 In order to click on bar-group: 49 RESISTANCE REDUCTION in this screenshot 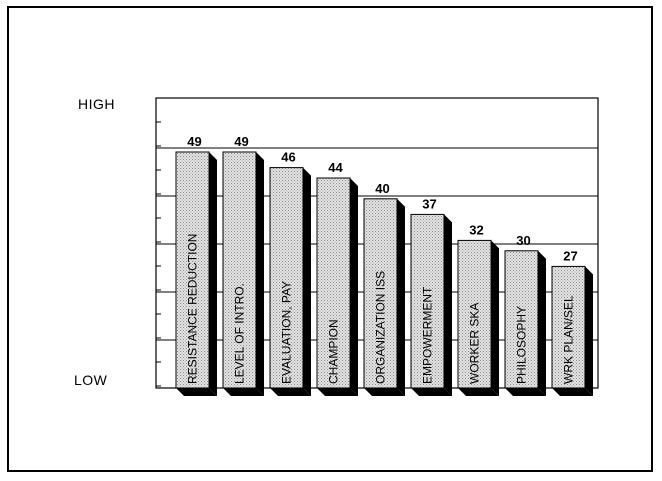, I will do `click(196, 265)`.